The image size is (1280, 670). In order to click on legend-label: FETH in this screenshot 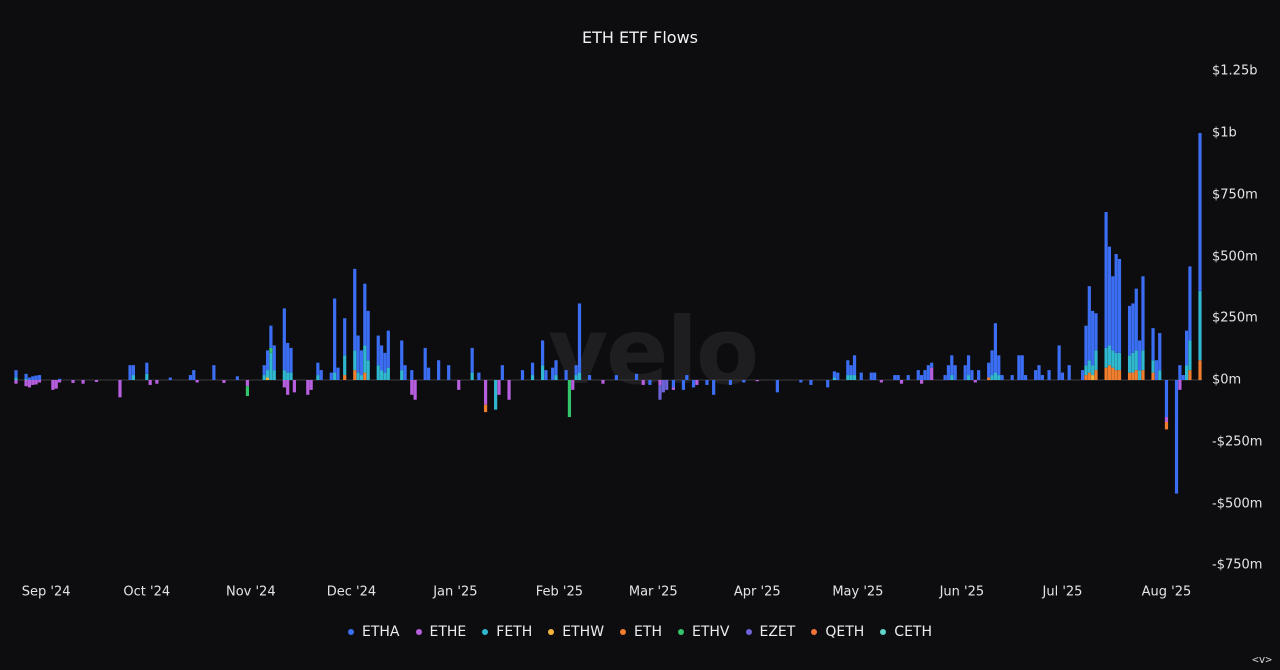, I will do `click(514, 632)`.